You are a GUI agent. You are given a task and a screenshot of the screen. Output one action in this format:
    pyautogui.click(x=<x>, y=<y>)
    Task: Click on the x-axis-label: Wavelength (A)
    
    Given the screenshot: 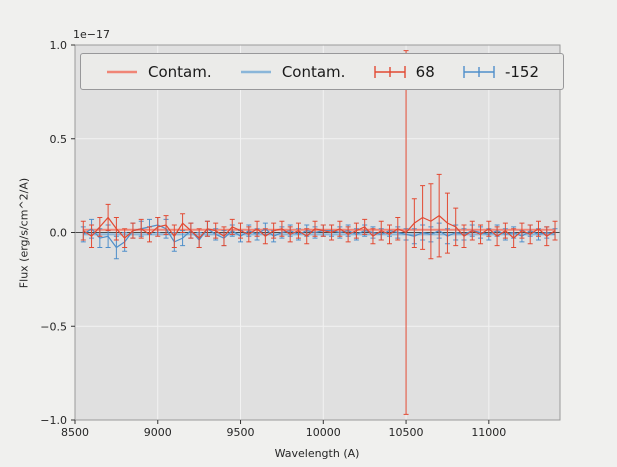 What is the action you would take?
    pyautogui.click(x=317, y=453)
    